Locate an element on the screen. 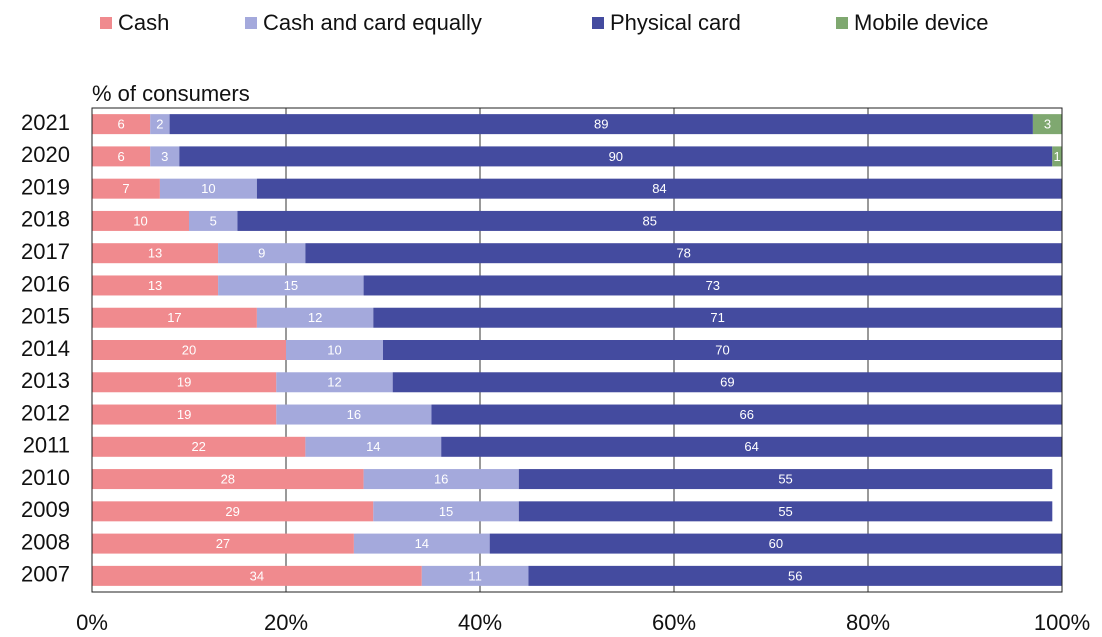 Image resolution: width=1102 pixels, height=637 pixels. legend-label: Mobile device is located at coordinates (921, 22).